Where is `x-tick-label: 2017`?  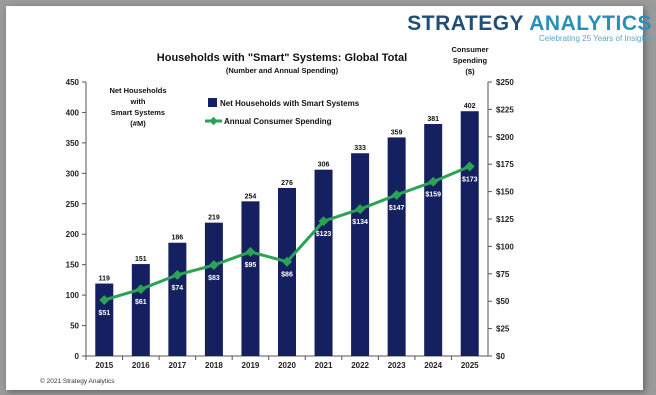
x-tick-label: 2017 is located at coordinates (177, 365).